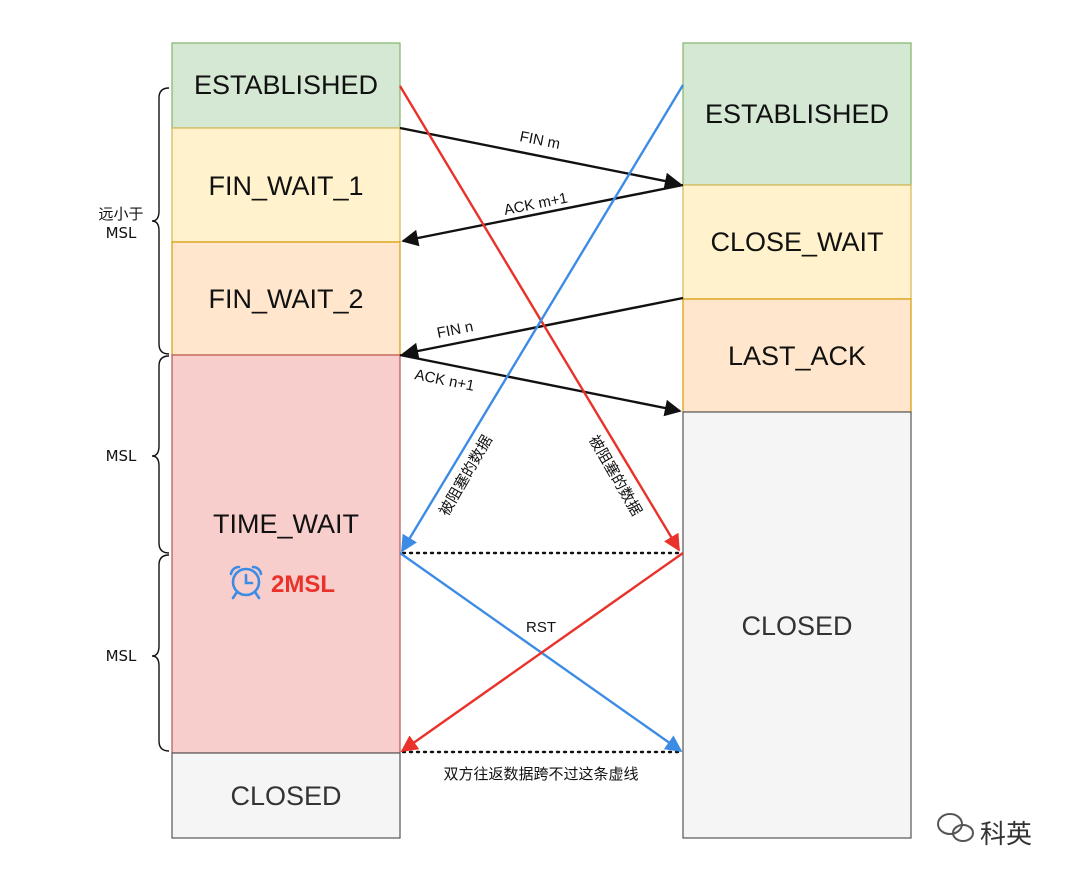 The image size is (1080, 881). What do you see at coordinates (454, 330) in the screenshot?
I see `label-fin-n: FIN n` at bounding box center [454, 330].